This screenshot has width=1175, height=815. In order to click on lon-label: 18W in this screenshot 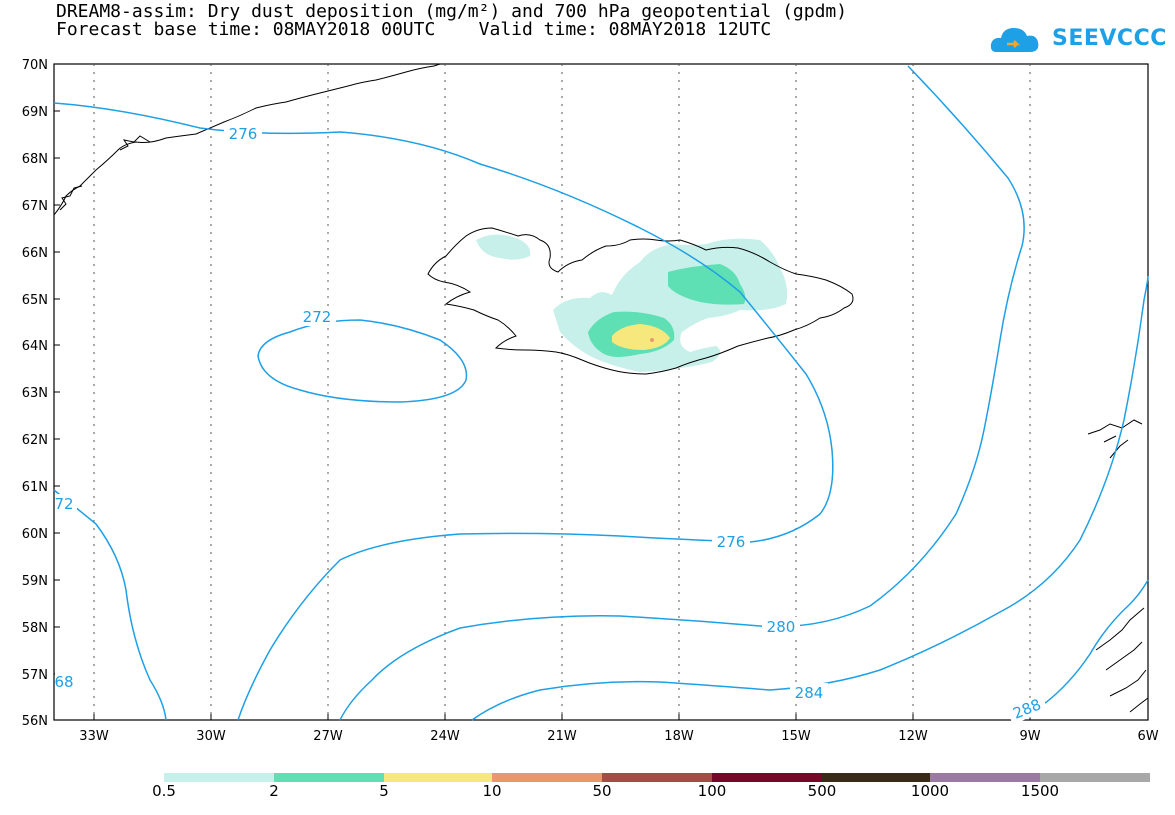, I will do `click(679, 736)`.